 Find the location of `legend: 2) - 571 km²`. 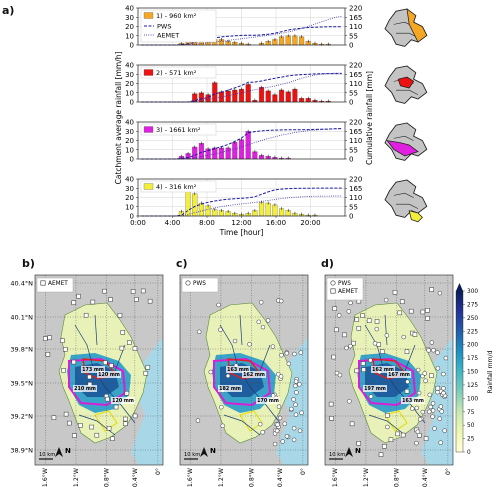

legend: 2) - 571 km² is located at coordinates (178, 72).